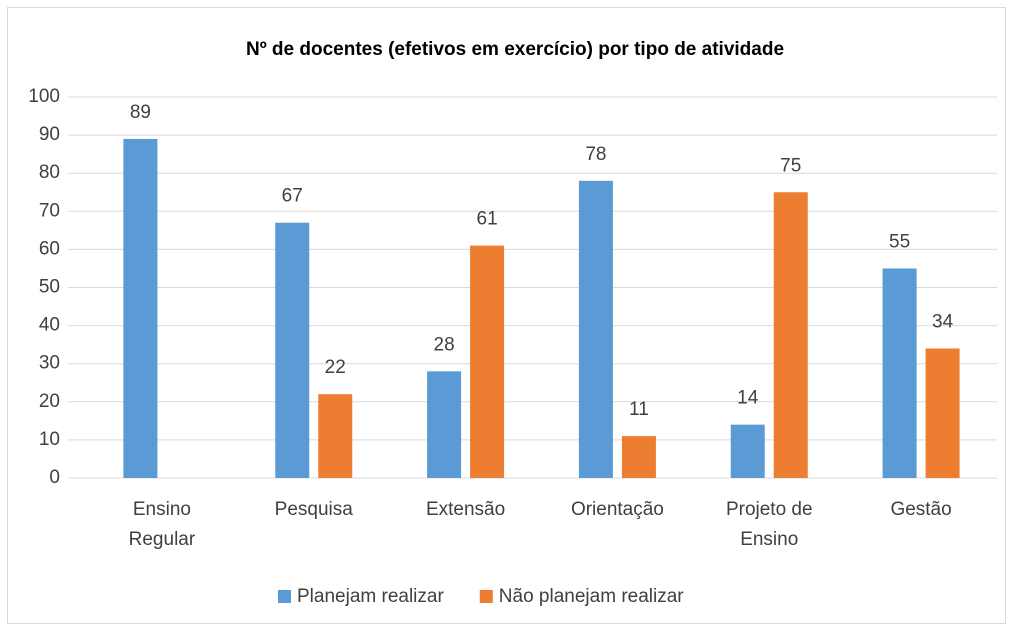 The height and width of the screenshot is (636, 1013). What do you see at coordinates (162, 524) in the screenshot?
I see `x-tick-label: Ensino Regular` at bounding box center [162, 524].